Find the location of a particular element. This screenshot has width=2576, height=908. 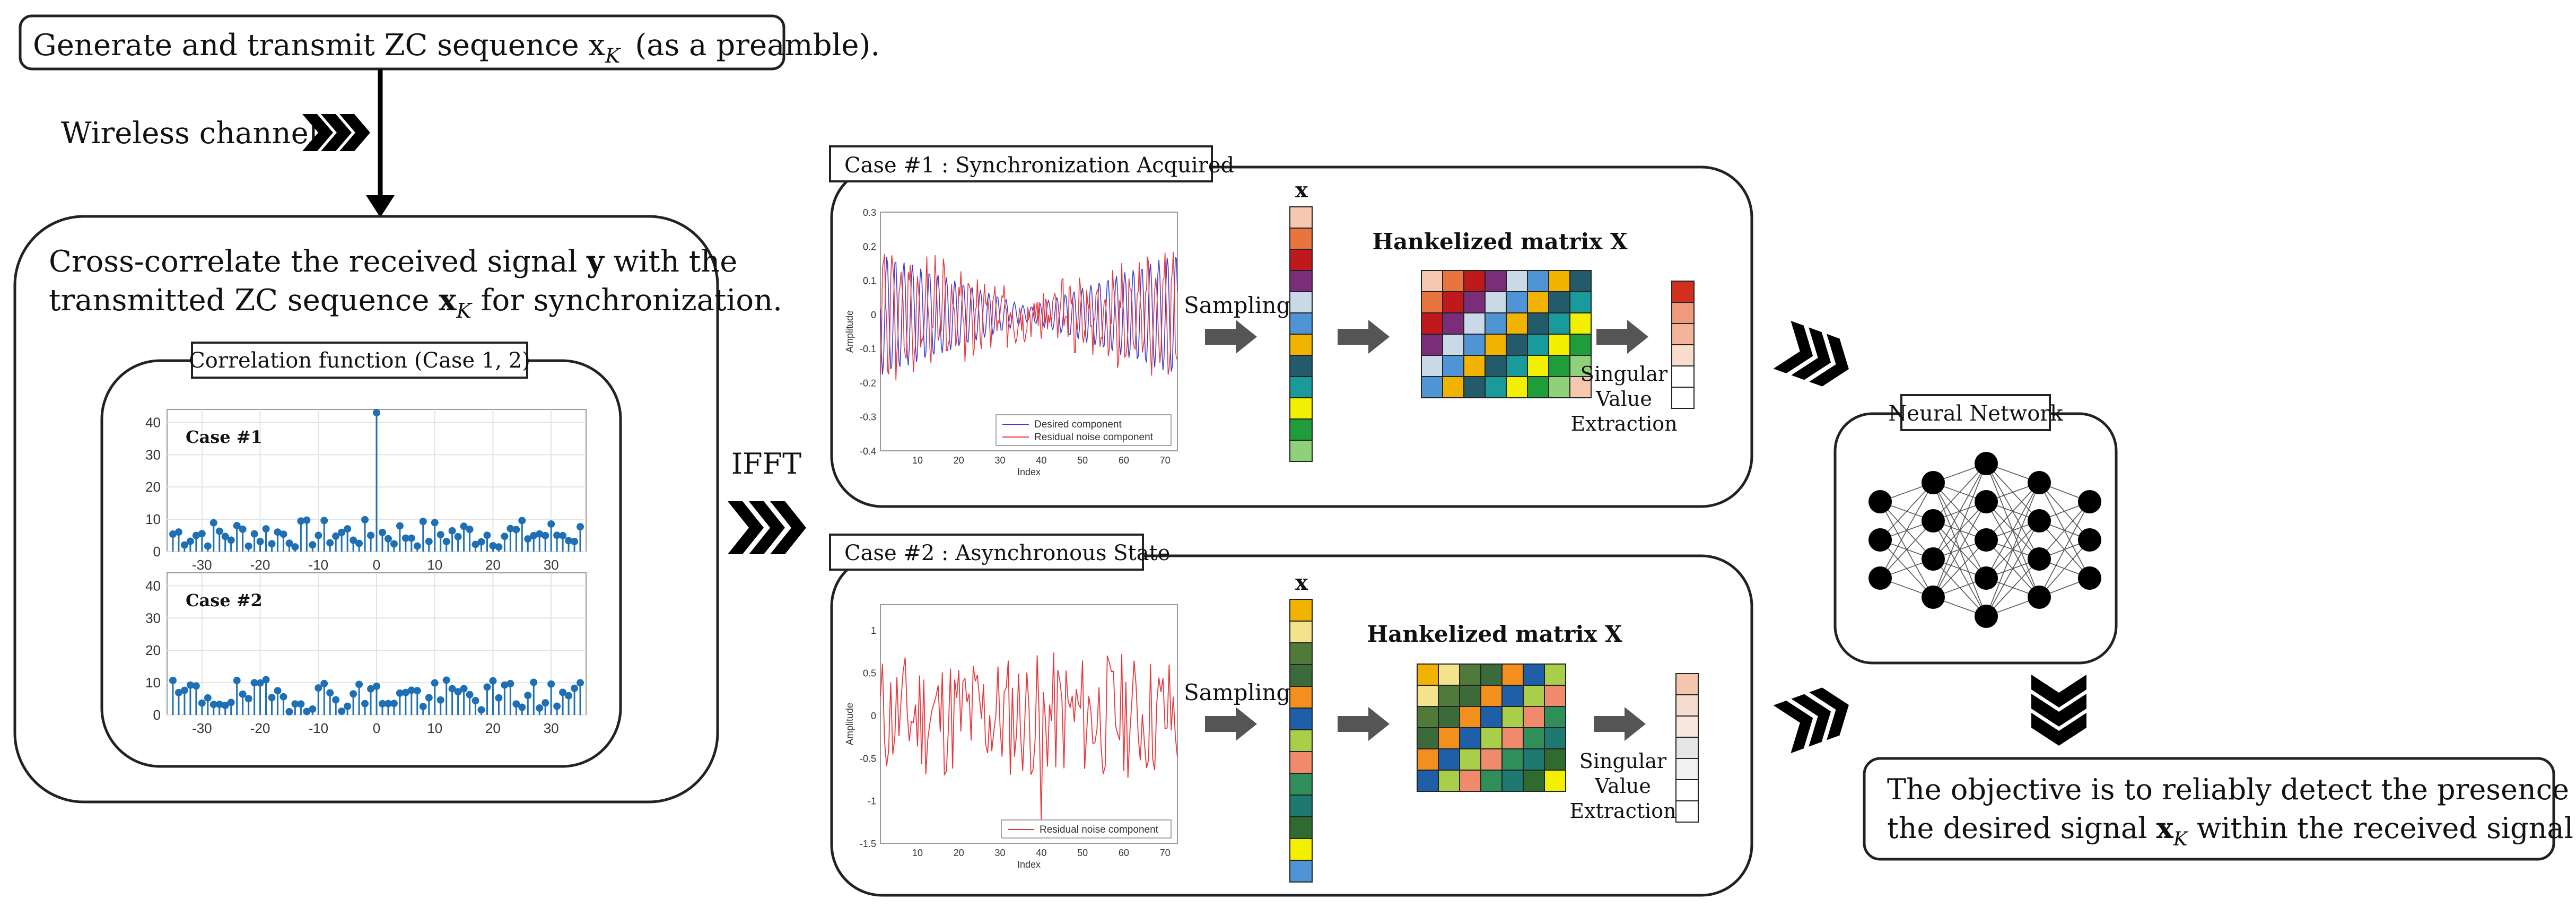

y-tick-label: 40 is located at coordinates (153, 422).